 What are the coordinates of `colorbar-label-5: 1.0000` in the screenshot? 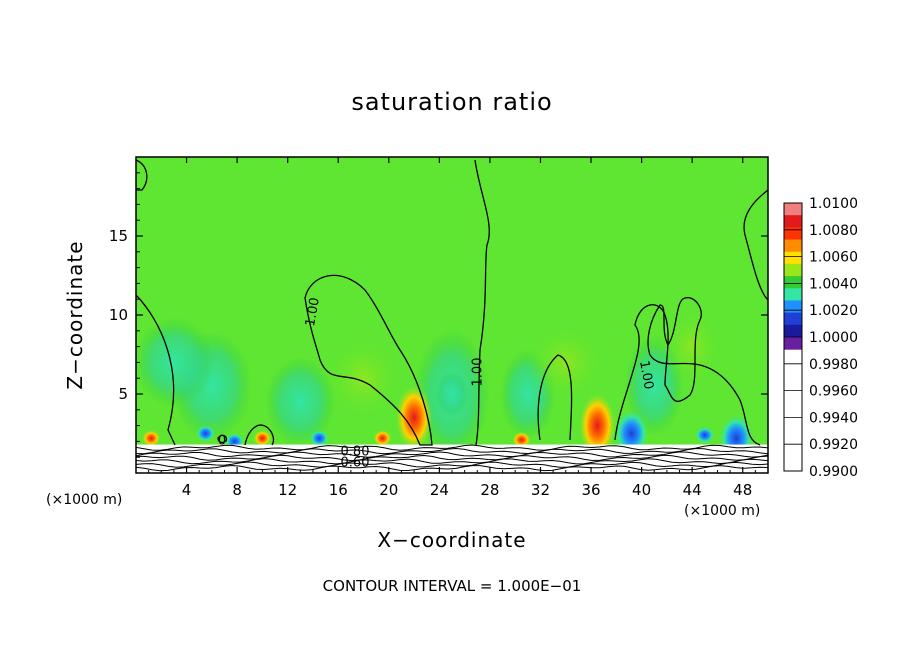 It's located at (833, 338).